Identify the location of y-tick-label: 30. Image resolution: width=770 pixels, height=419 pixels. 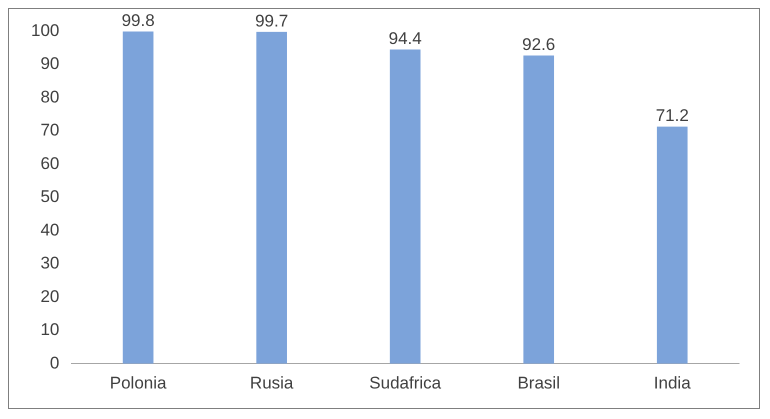
(50, 263).